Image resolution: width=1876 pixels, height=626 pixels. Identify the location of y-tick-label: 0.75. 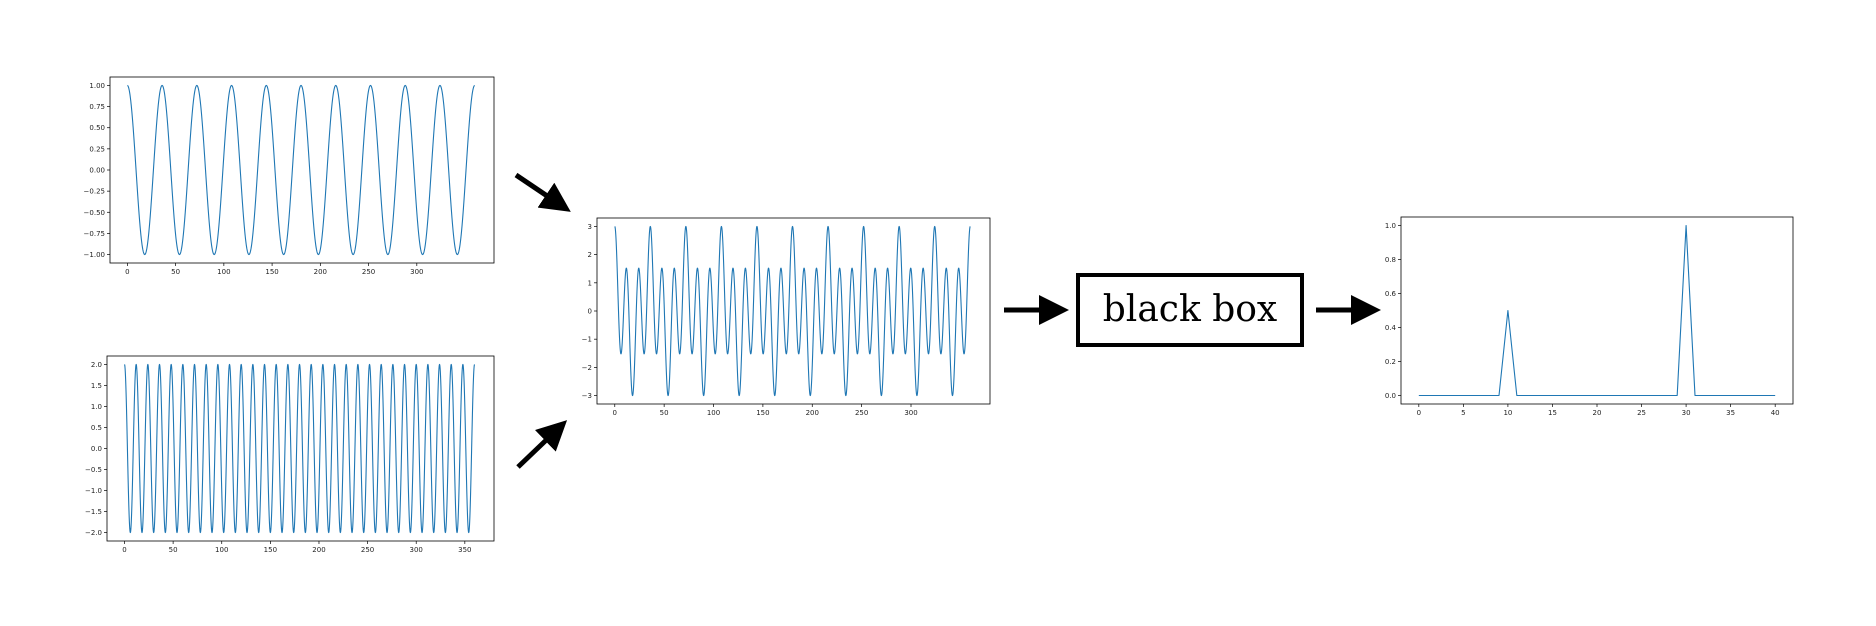
(97, 107).